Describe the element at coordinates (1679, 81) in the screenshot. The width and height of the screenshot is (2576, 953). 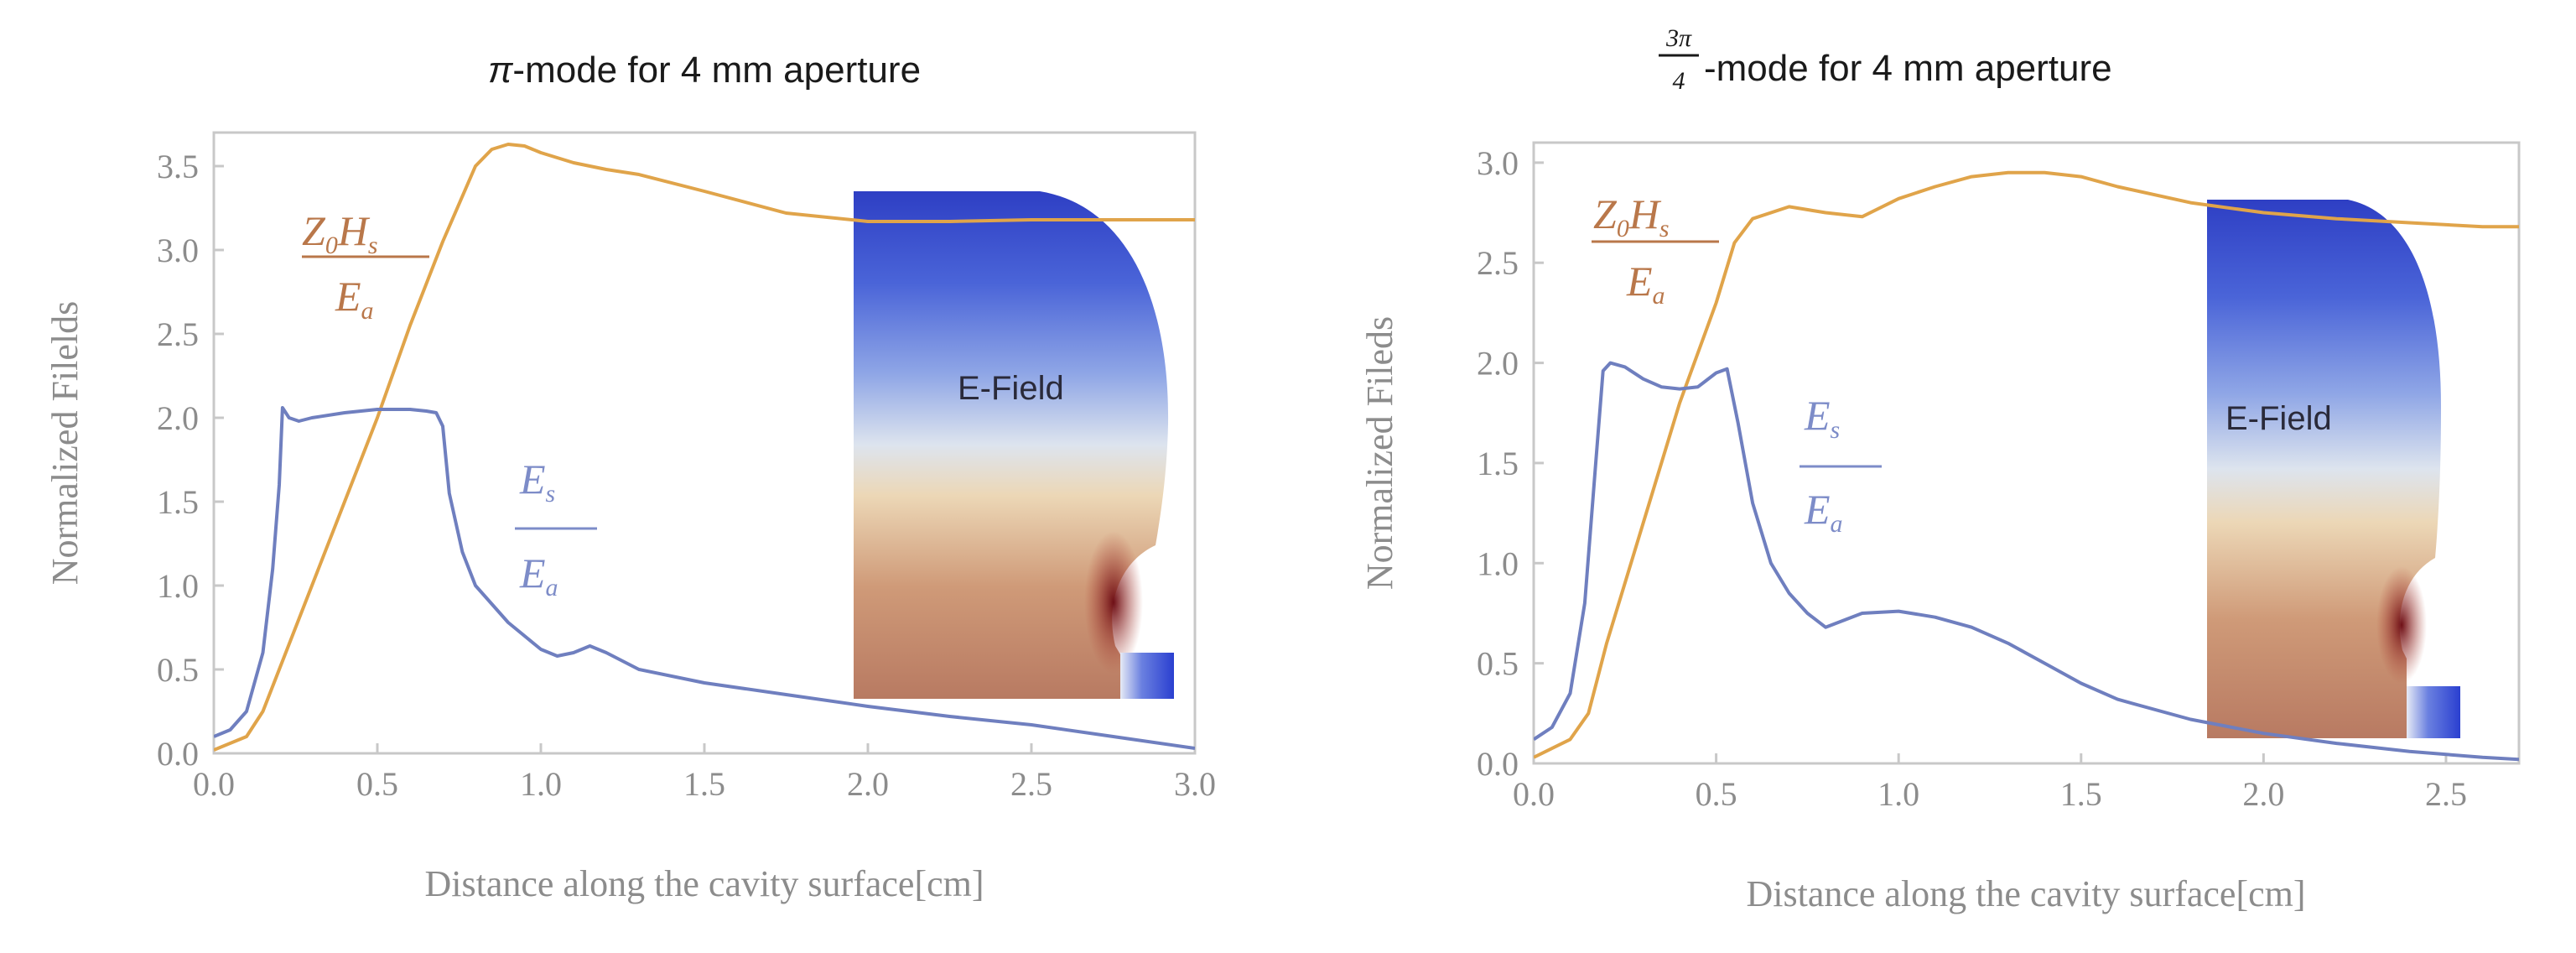
I see `title-fraction-denominator: 4` at that location.